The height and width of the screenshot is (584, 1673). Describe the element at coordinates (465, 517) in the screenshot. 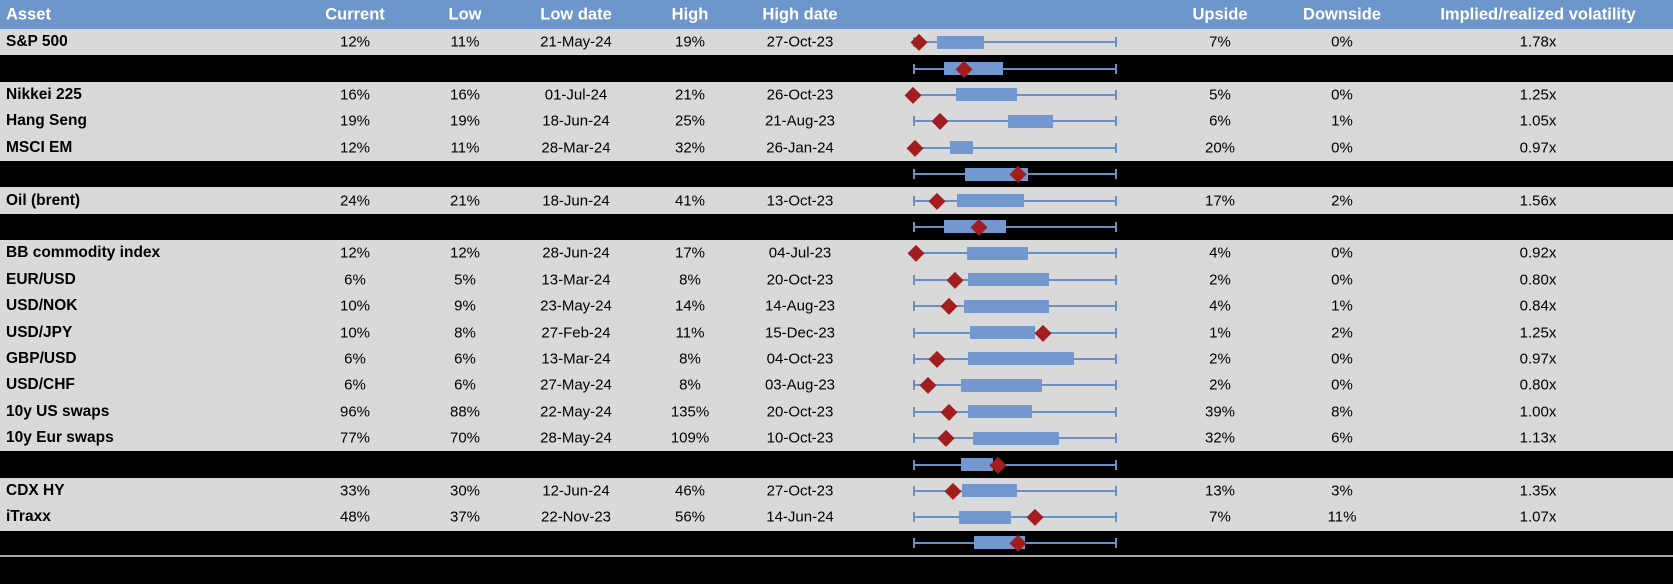

I see `low-cell: 37%` at that location.